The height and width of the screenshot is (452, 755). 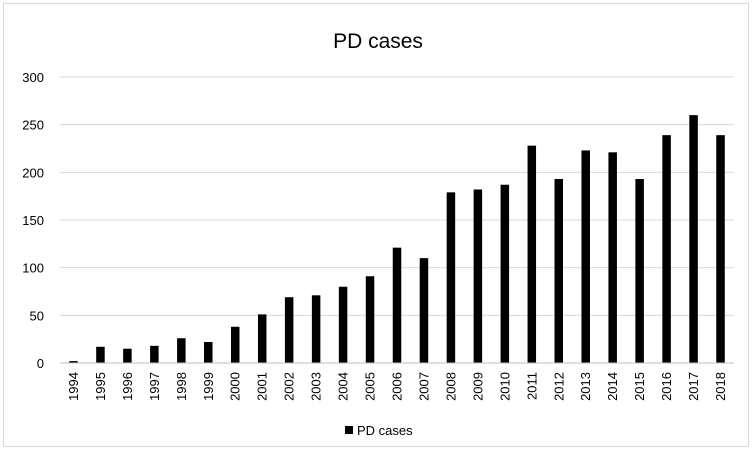 I want to click on x-tick-label: 2007, so click(x=423, y=386).